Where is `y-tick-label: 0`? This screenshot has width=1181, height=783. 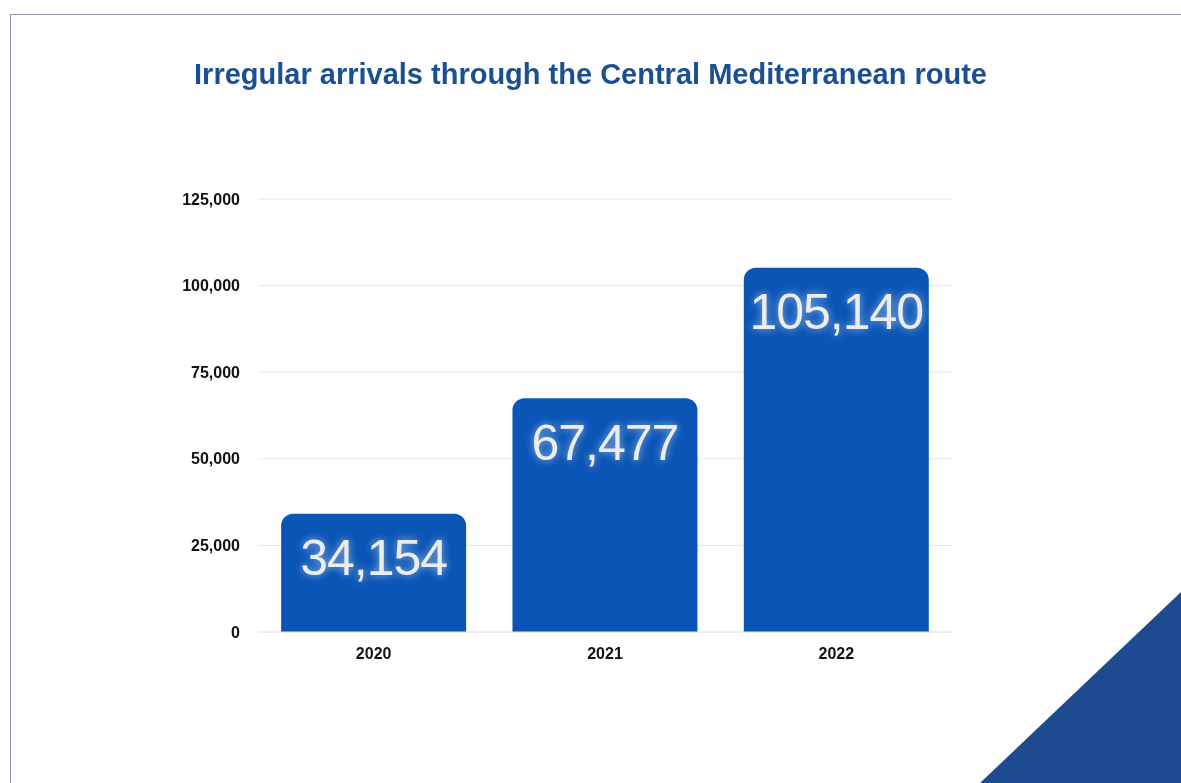 y-tick-label: 0 is located at coordinates (236, 632).